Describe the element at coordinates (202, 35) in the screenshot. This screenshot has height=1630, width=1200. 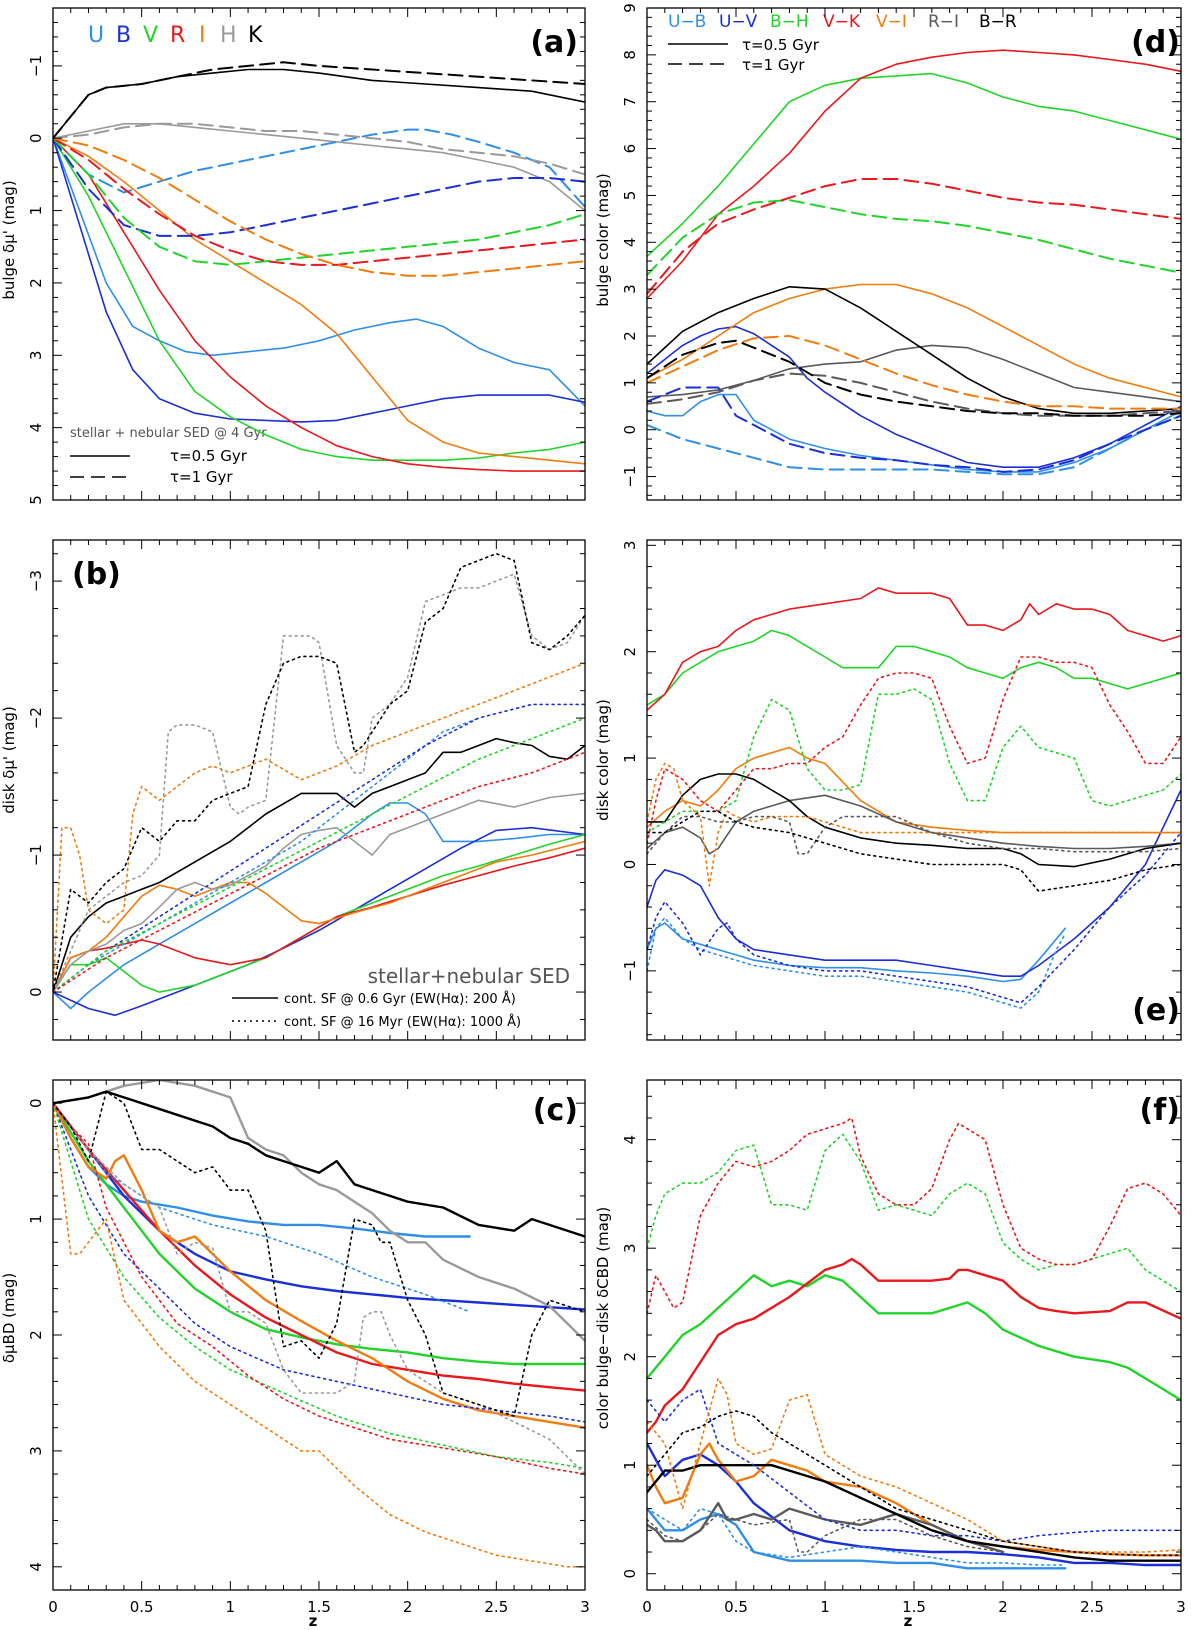
I see `legend-letter-I: I` at that location.